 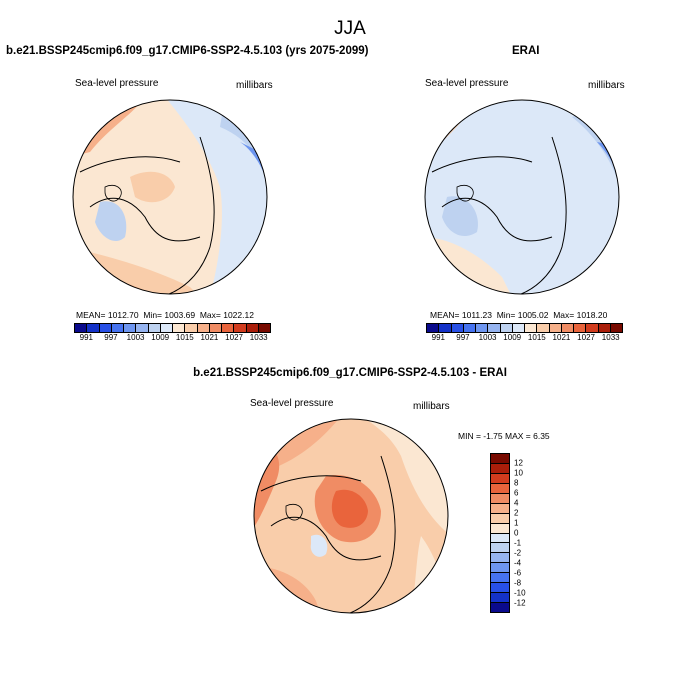 I want to click on diff-colorbar-tick-label: -12, so click(x=520, y=603).